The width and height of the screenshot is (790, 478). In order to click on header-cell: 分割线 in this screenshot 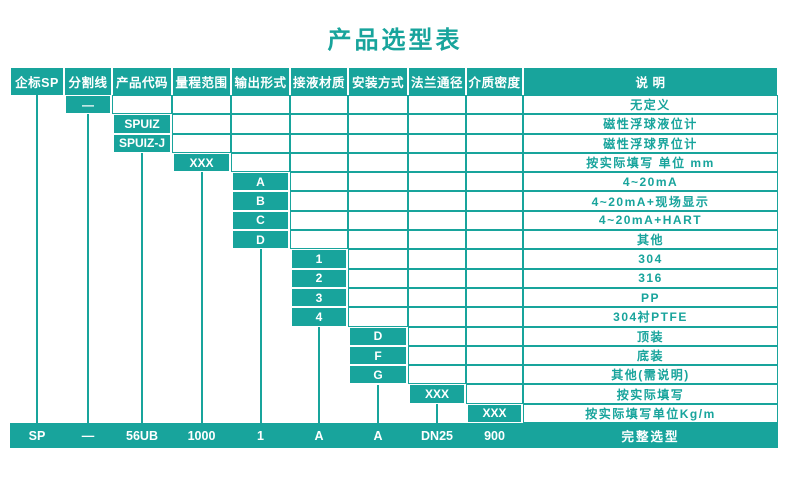, I will do `click(88, 81)`.